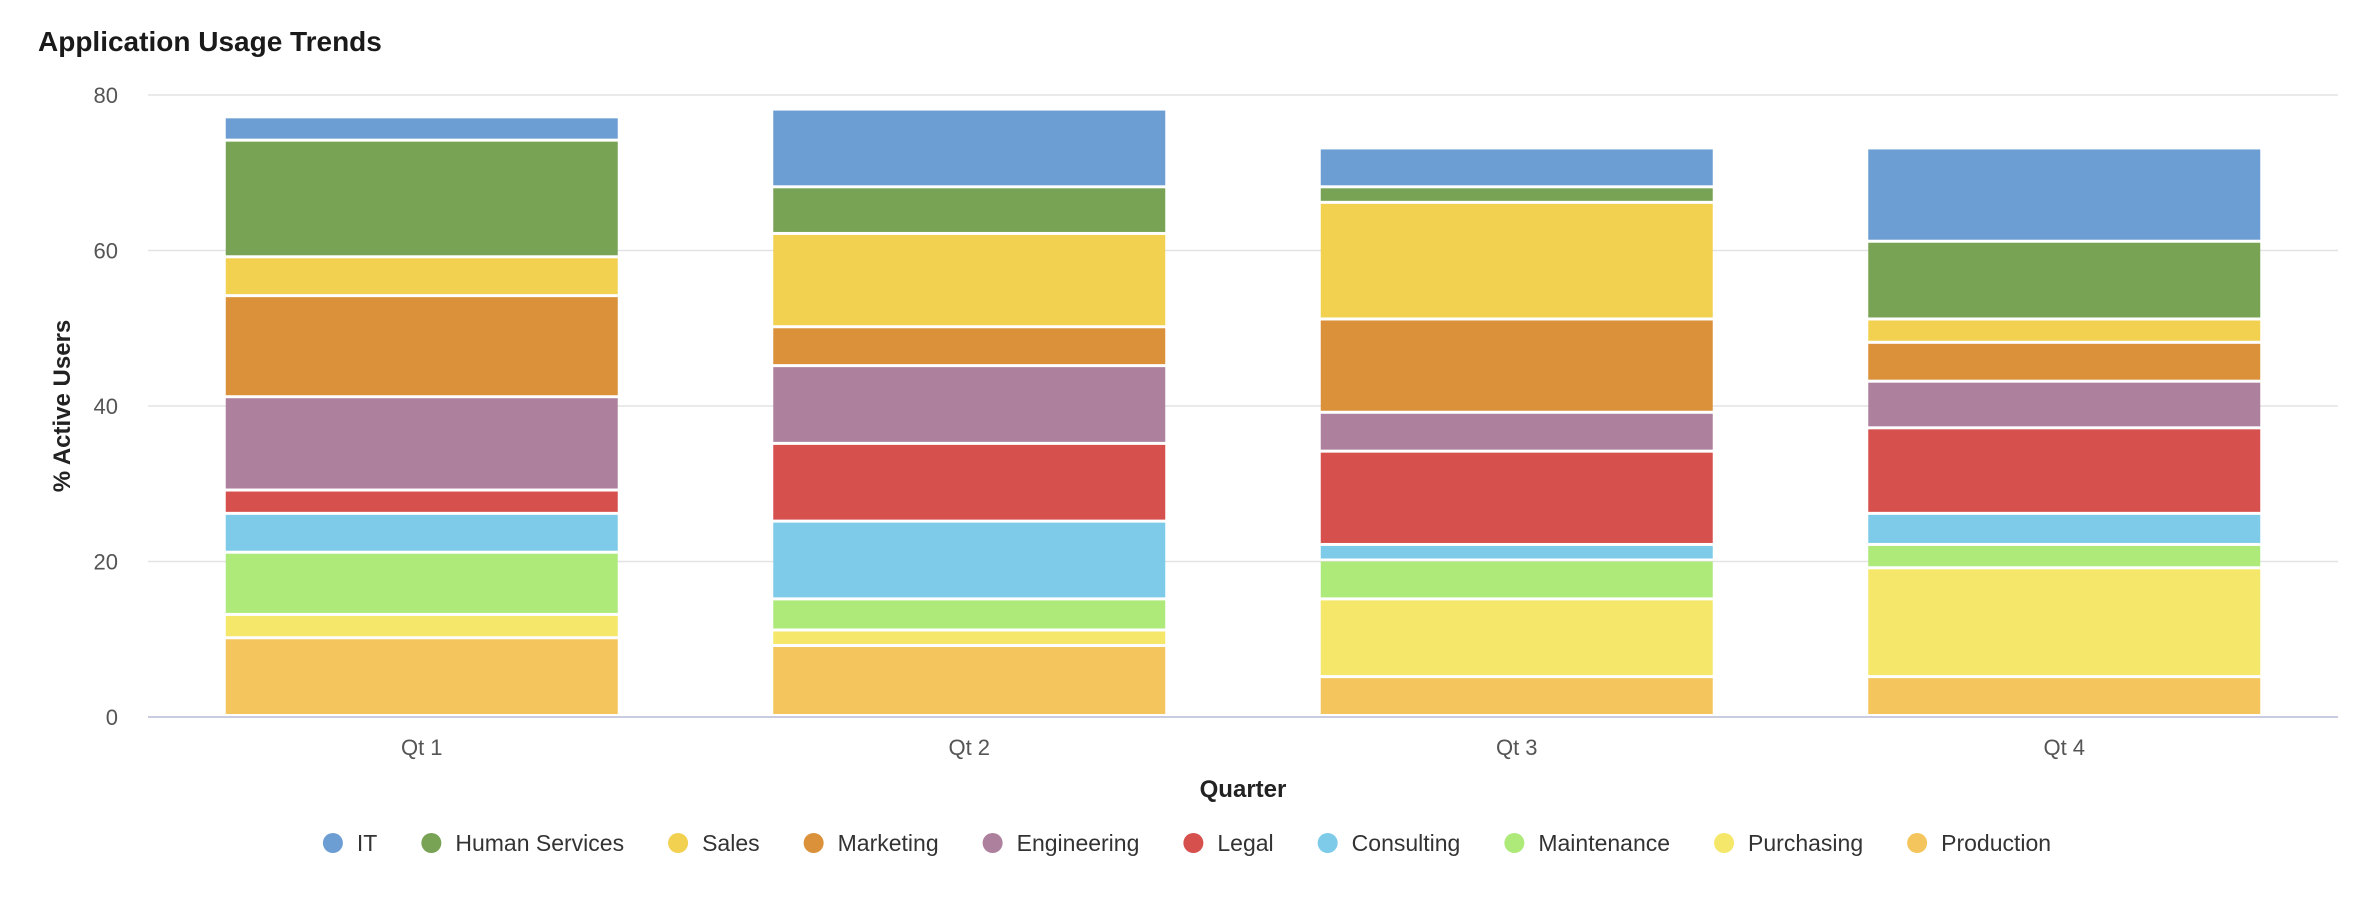 The height and width of the screenshot is (904, 2374). What do you see at coordinates (1604, 843) in the screenshot?
I see `legend-label: Maintenance` at bounding box center [1604, 843].